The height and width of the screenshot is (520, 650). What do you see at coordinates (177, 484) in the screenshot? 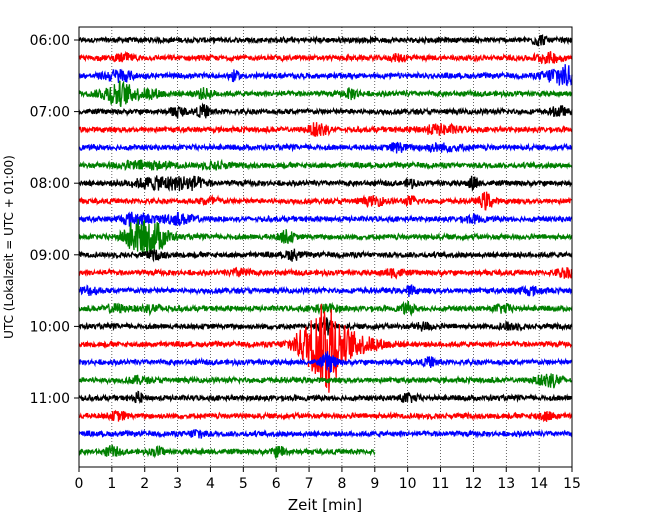
I see `x-tick-label: 3` at bounding box center [177, 484].